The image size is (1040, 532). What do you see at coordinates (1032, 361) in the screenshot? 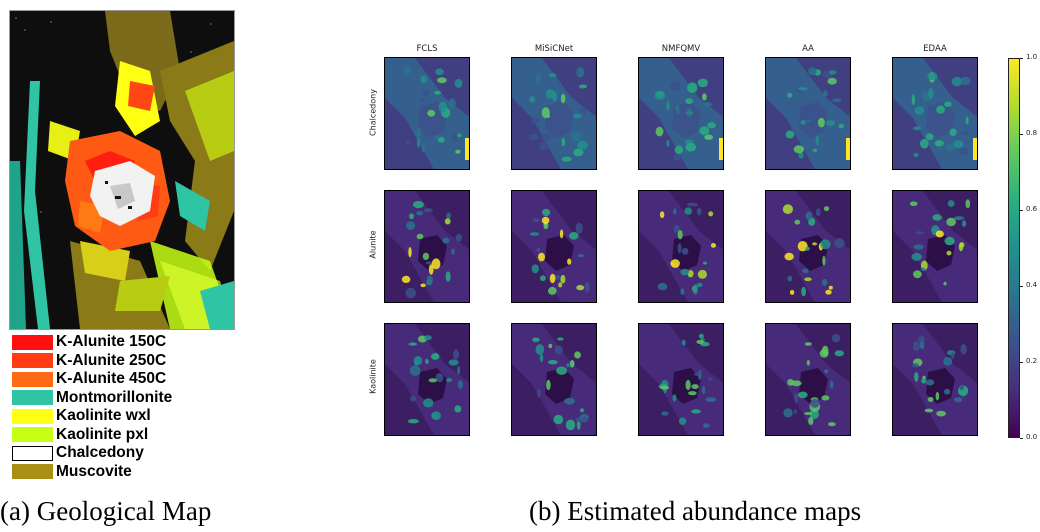
I see `colorbar-tick-label: 0.2` at bounding box center [1032, 361].